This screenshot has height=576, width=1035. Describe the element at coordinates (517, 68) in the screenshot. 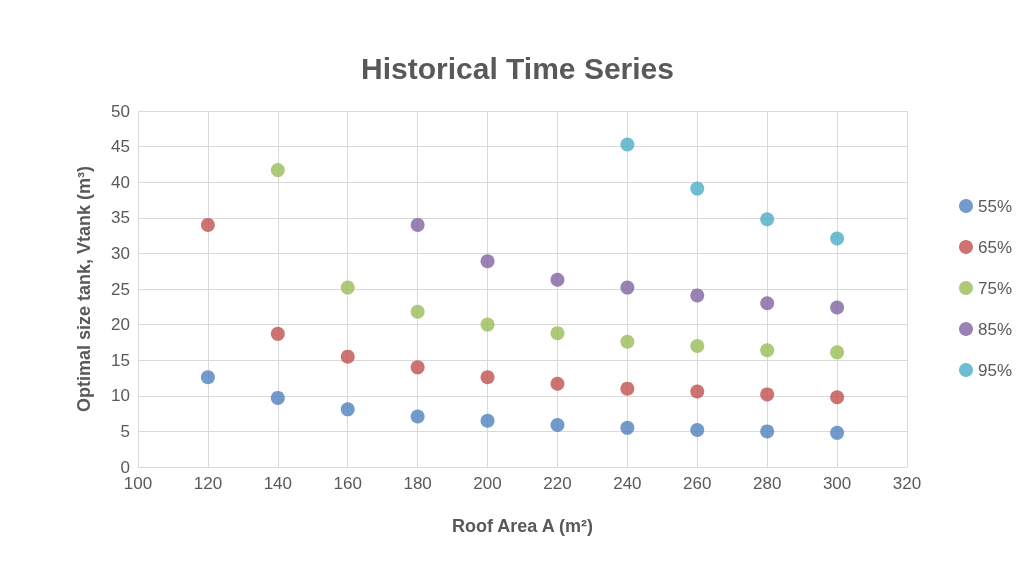

I see `chart-title: Historical Time Series` at that location.